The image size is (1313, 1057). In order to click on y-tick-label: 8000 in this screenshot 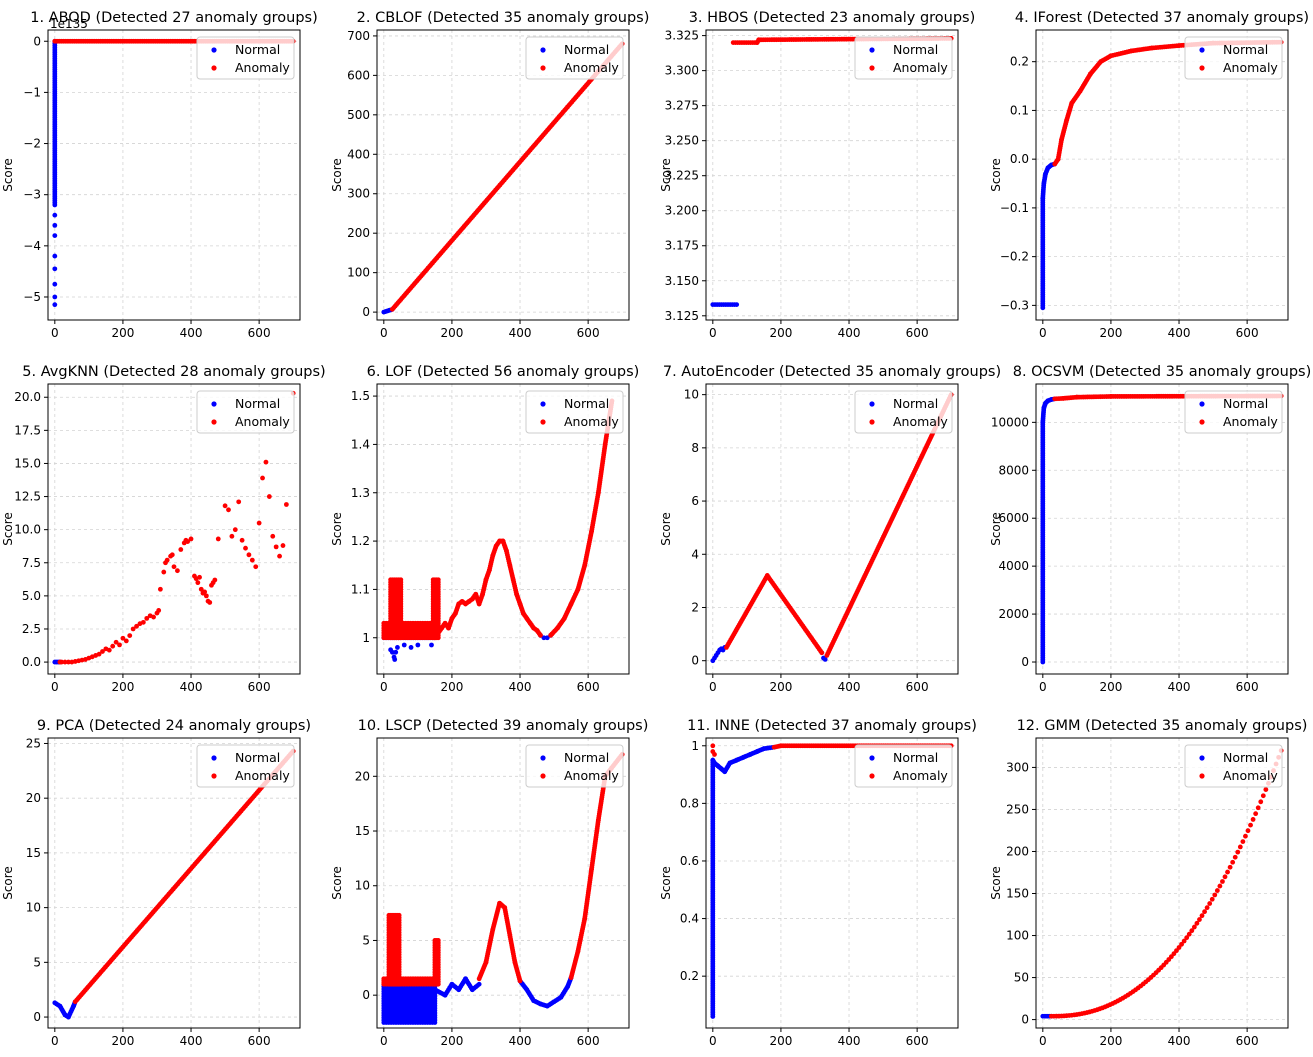, I will do `click(1013, 470)`.